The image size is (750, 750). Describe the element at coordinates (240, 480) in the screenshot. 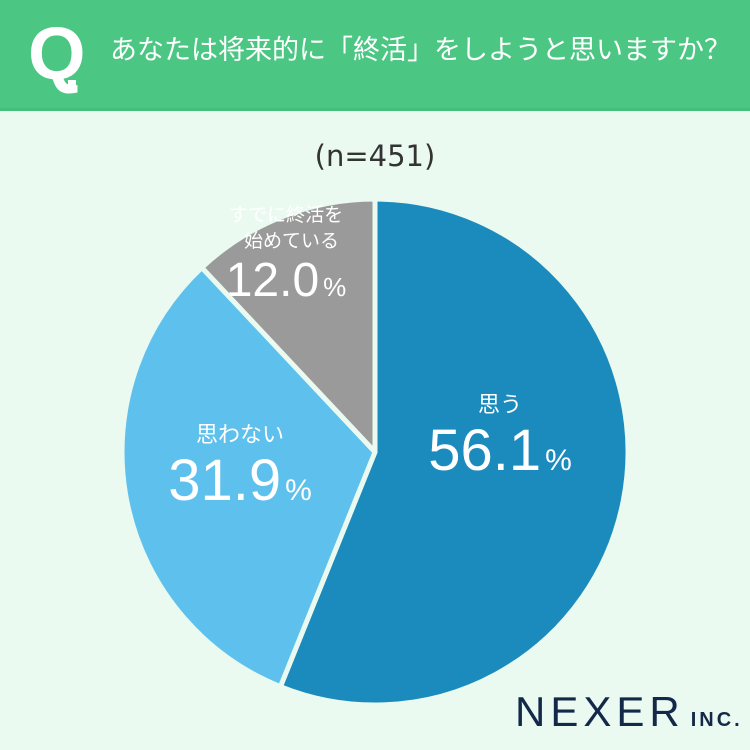

I see `label-not-think-percent: 31.9%` at that location.